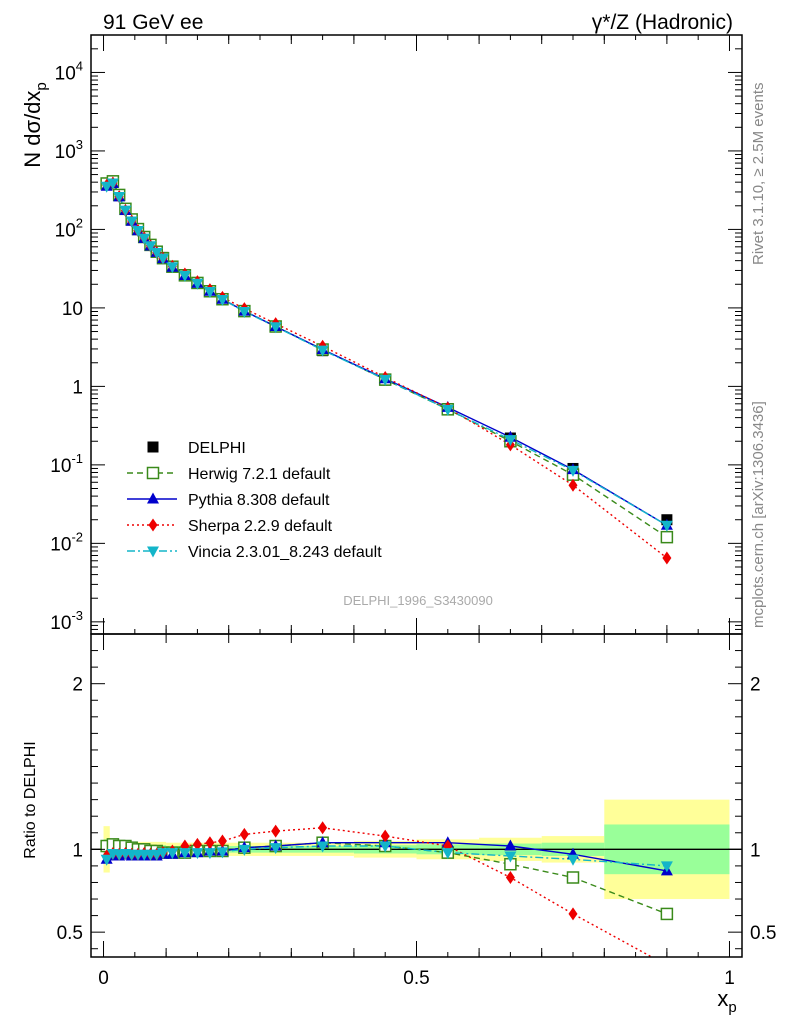  Describe the element at coordinates (260, 526) in the screenshot. I see `legend-label-sherpa: Sherpa 2.2.9 default` at that location.